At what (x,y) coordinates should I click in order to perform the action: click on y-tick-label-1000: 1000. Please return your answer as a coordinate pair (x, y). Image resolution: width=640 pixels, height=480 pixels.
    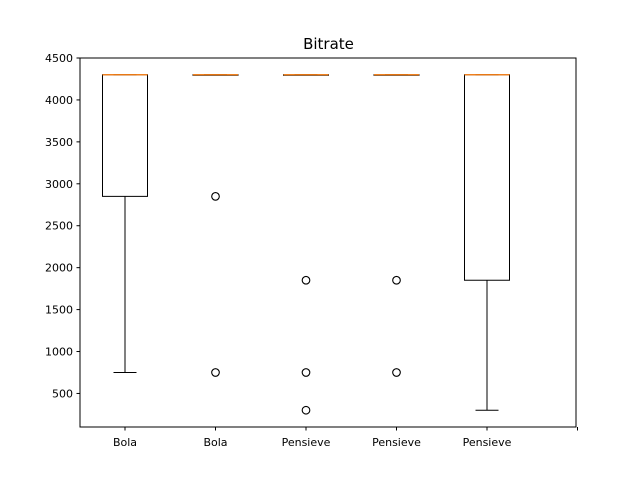
    Looking at the image, I should click on (59, 352).